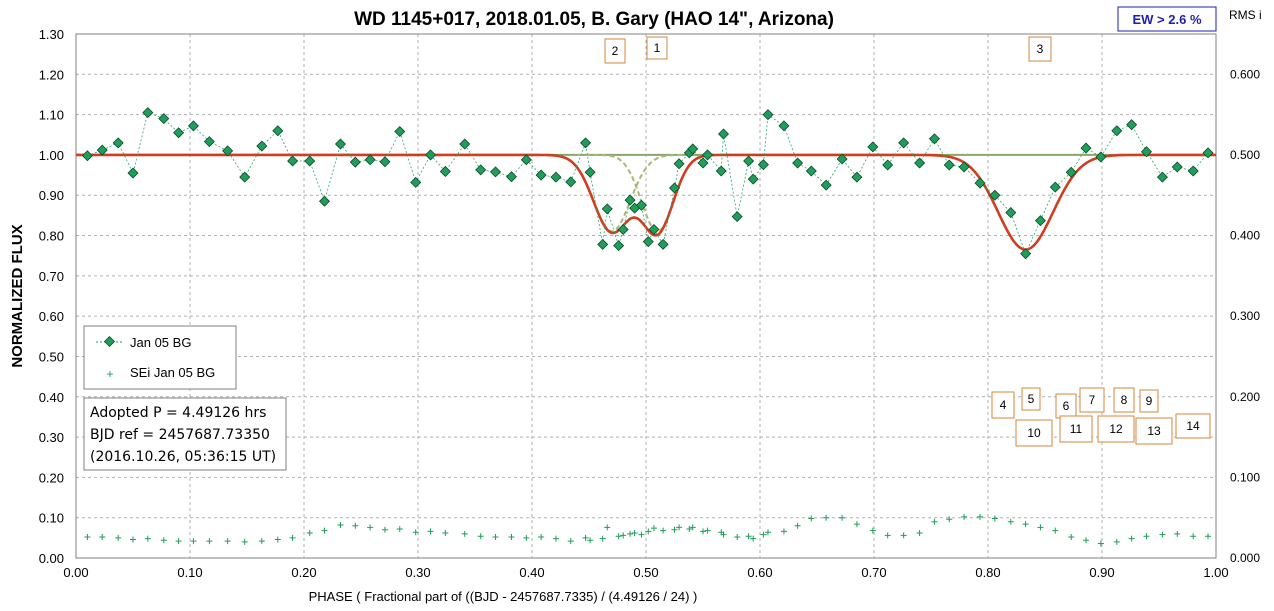 The width and height of the screenshot is (1274, 611). Describe the element at coordinates (1245, 74) in the screenshot. I see `y2-tick-label: 0.600` at that location.